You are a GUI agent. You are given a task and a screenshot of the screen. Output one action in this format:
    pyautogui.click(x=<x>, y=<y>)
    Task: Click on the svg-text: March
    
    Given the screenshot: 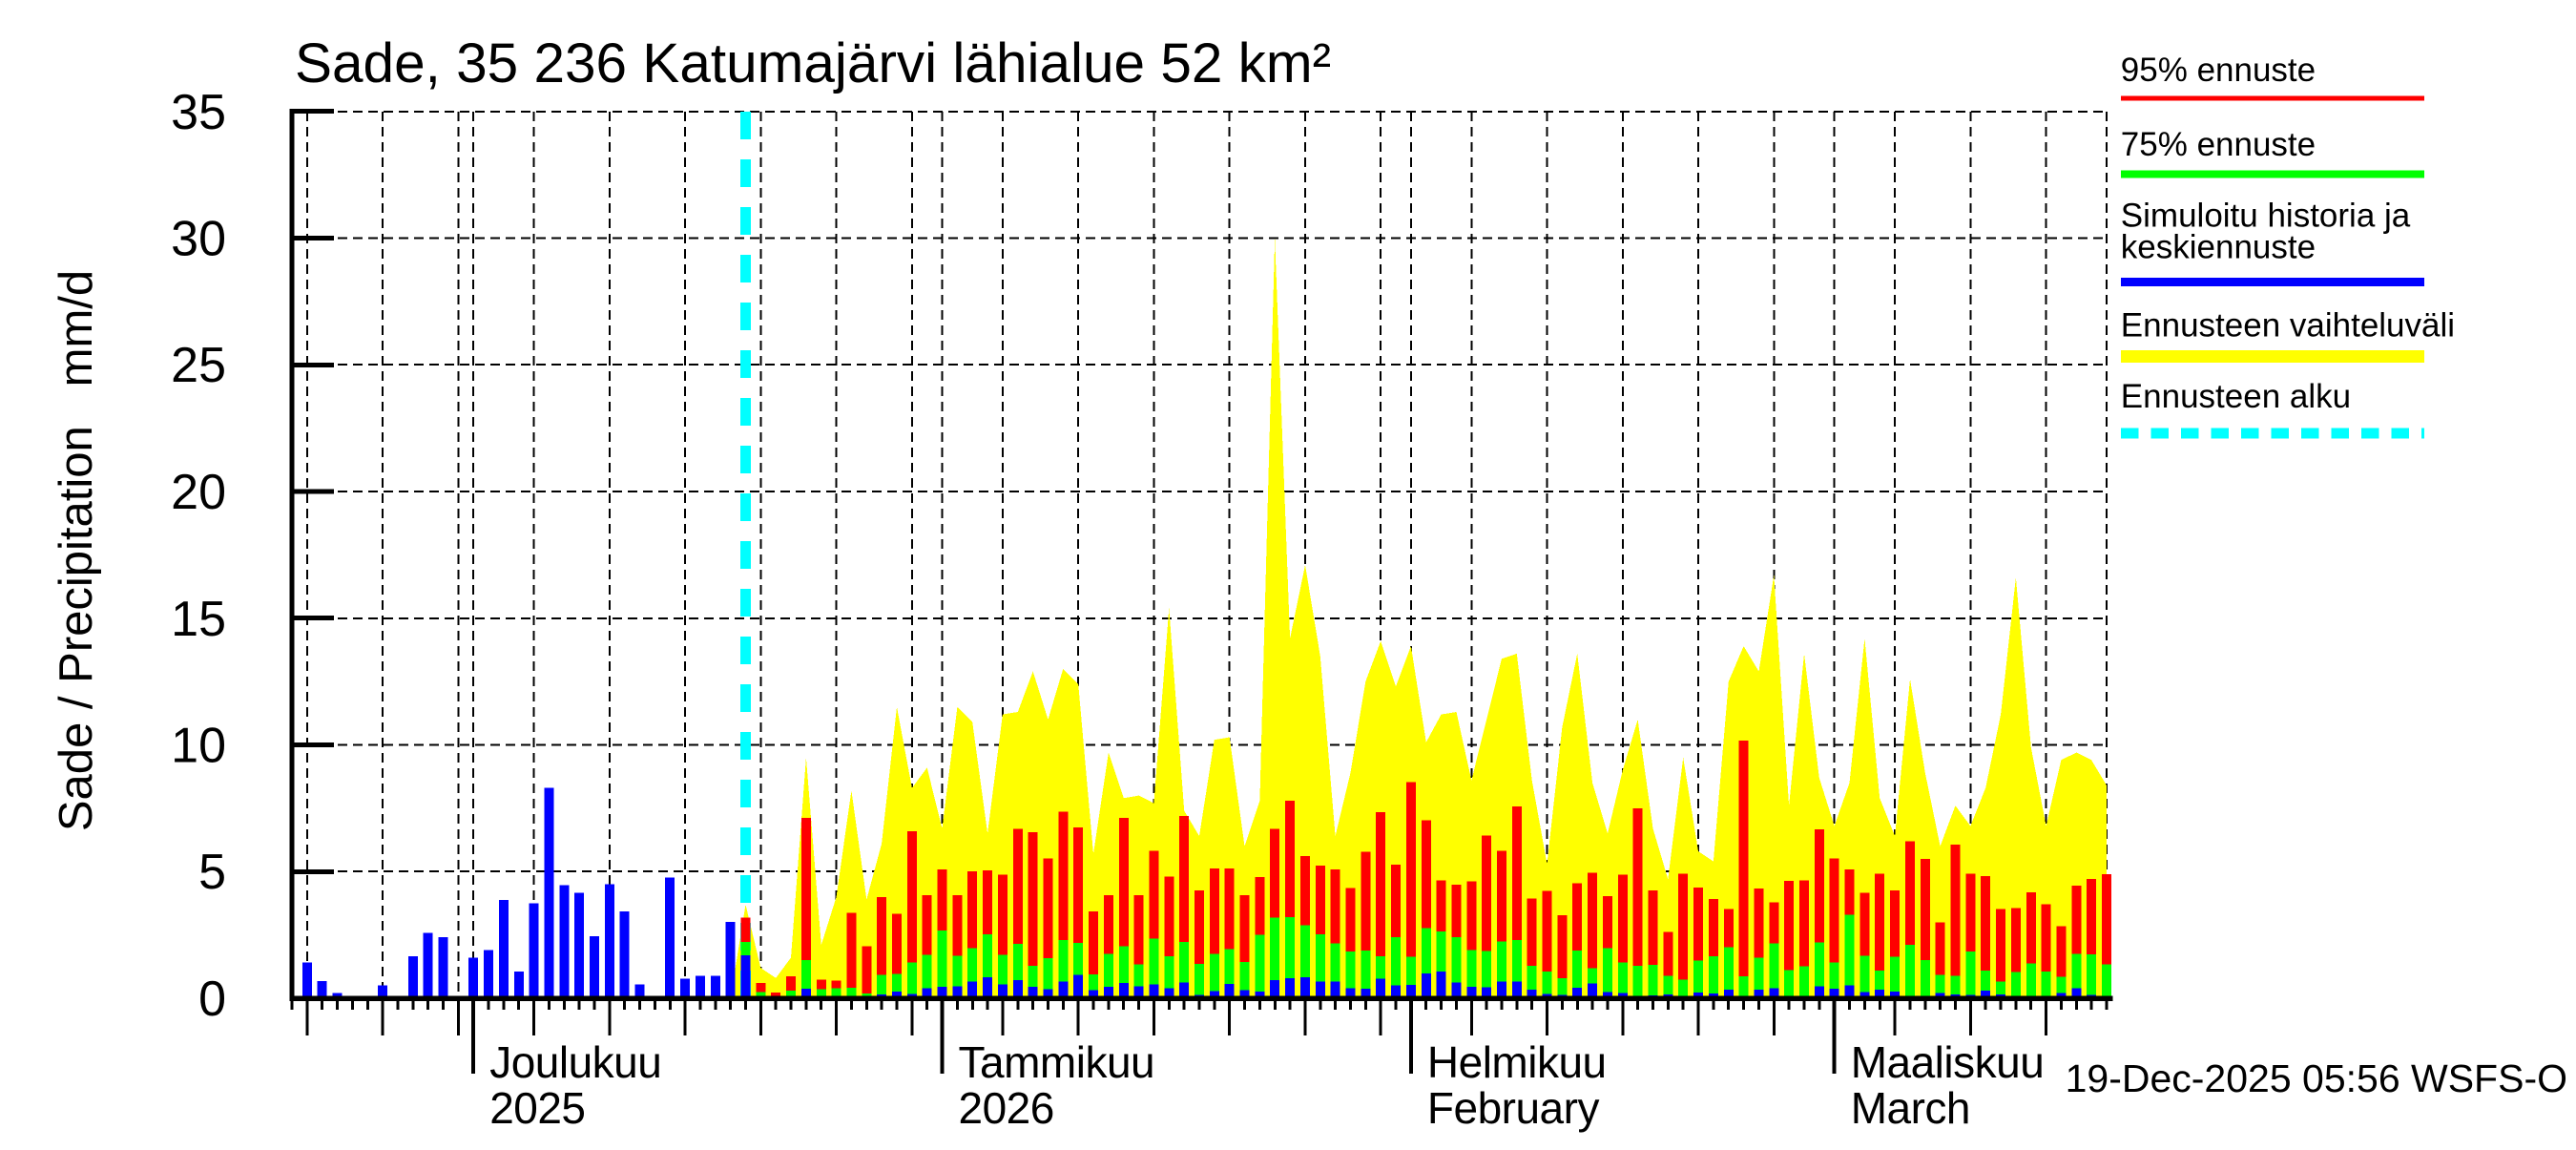 What is the action you would take?
    pyautogui.click(x=1910, y=1108)
    